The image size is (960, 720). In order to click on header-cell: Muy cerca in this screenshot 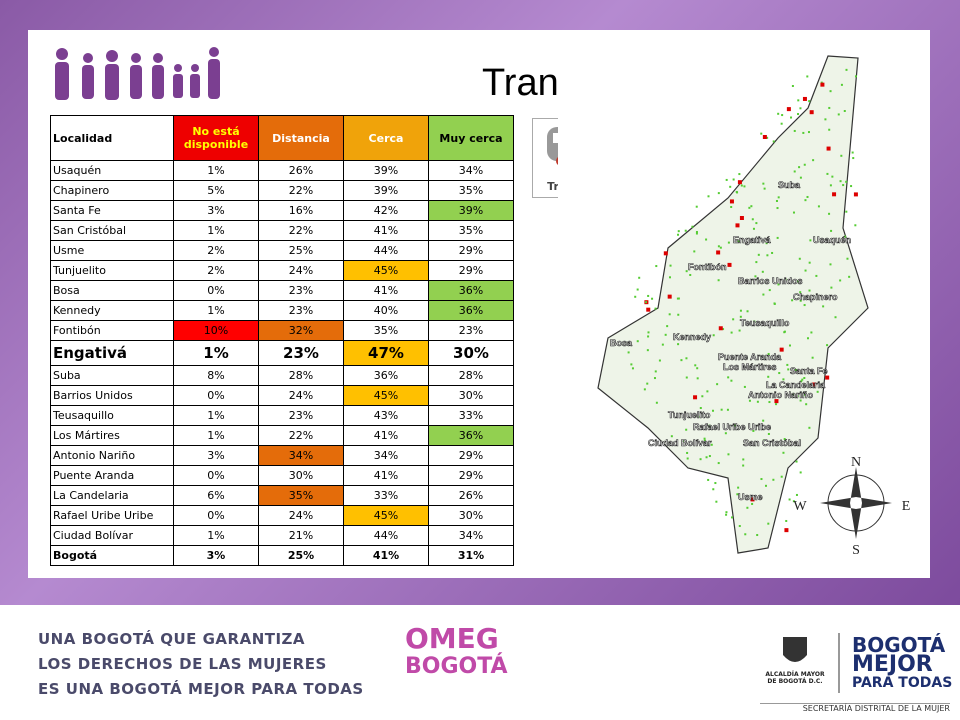, I will do `click(471, 138)`.